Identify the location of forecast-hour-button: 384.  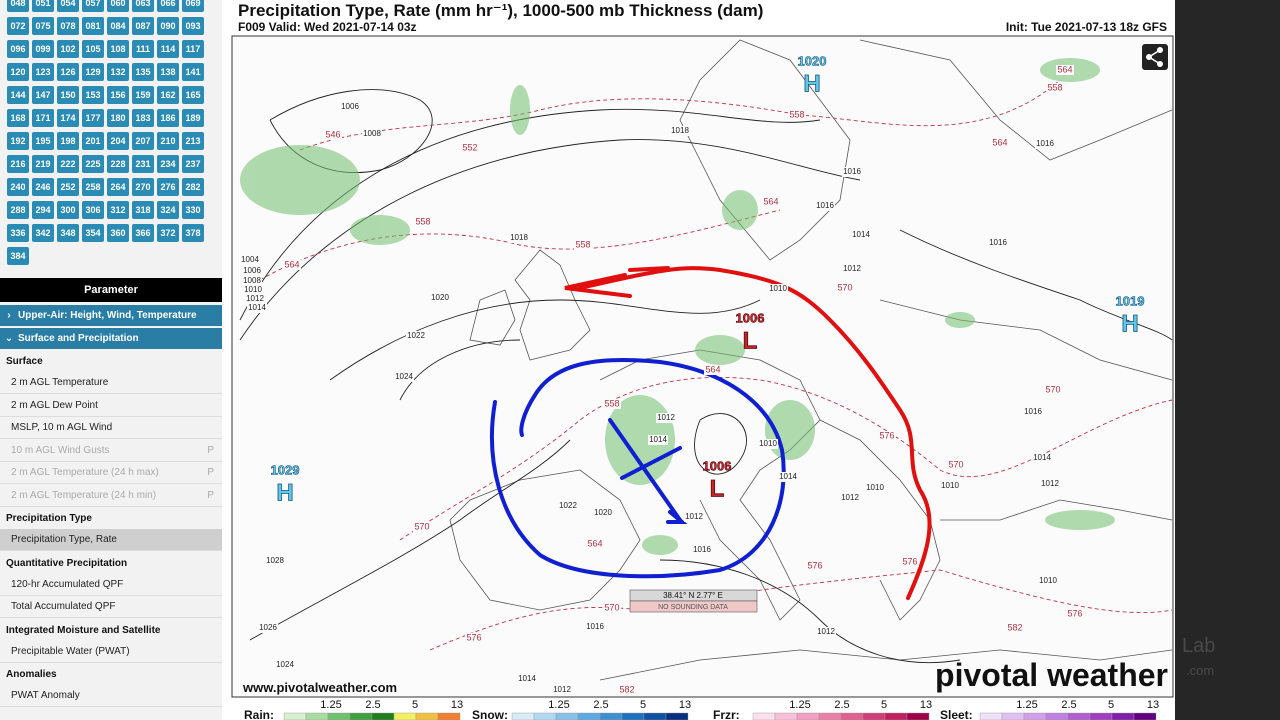
(18, 256).